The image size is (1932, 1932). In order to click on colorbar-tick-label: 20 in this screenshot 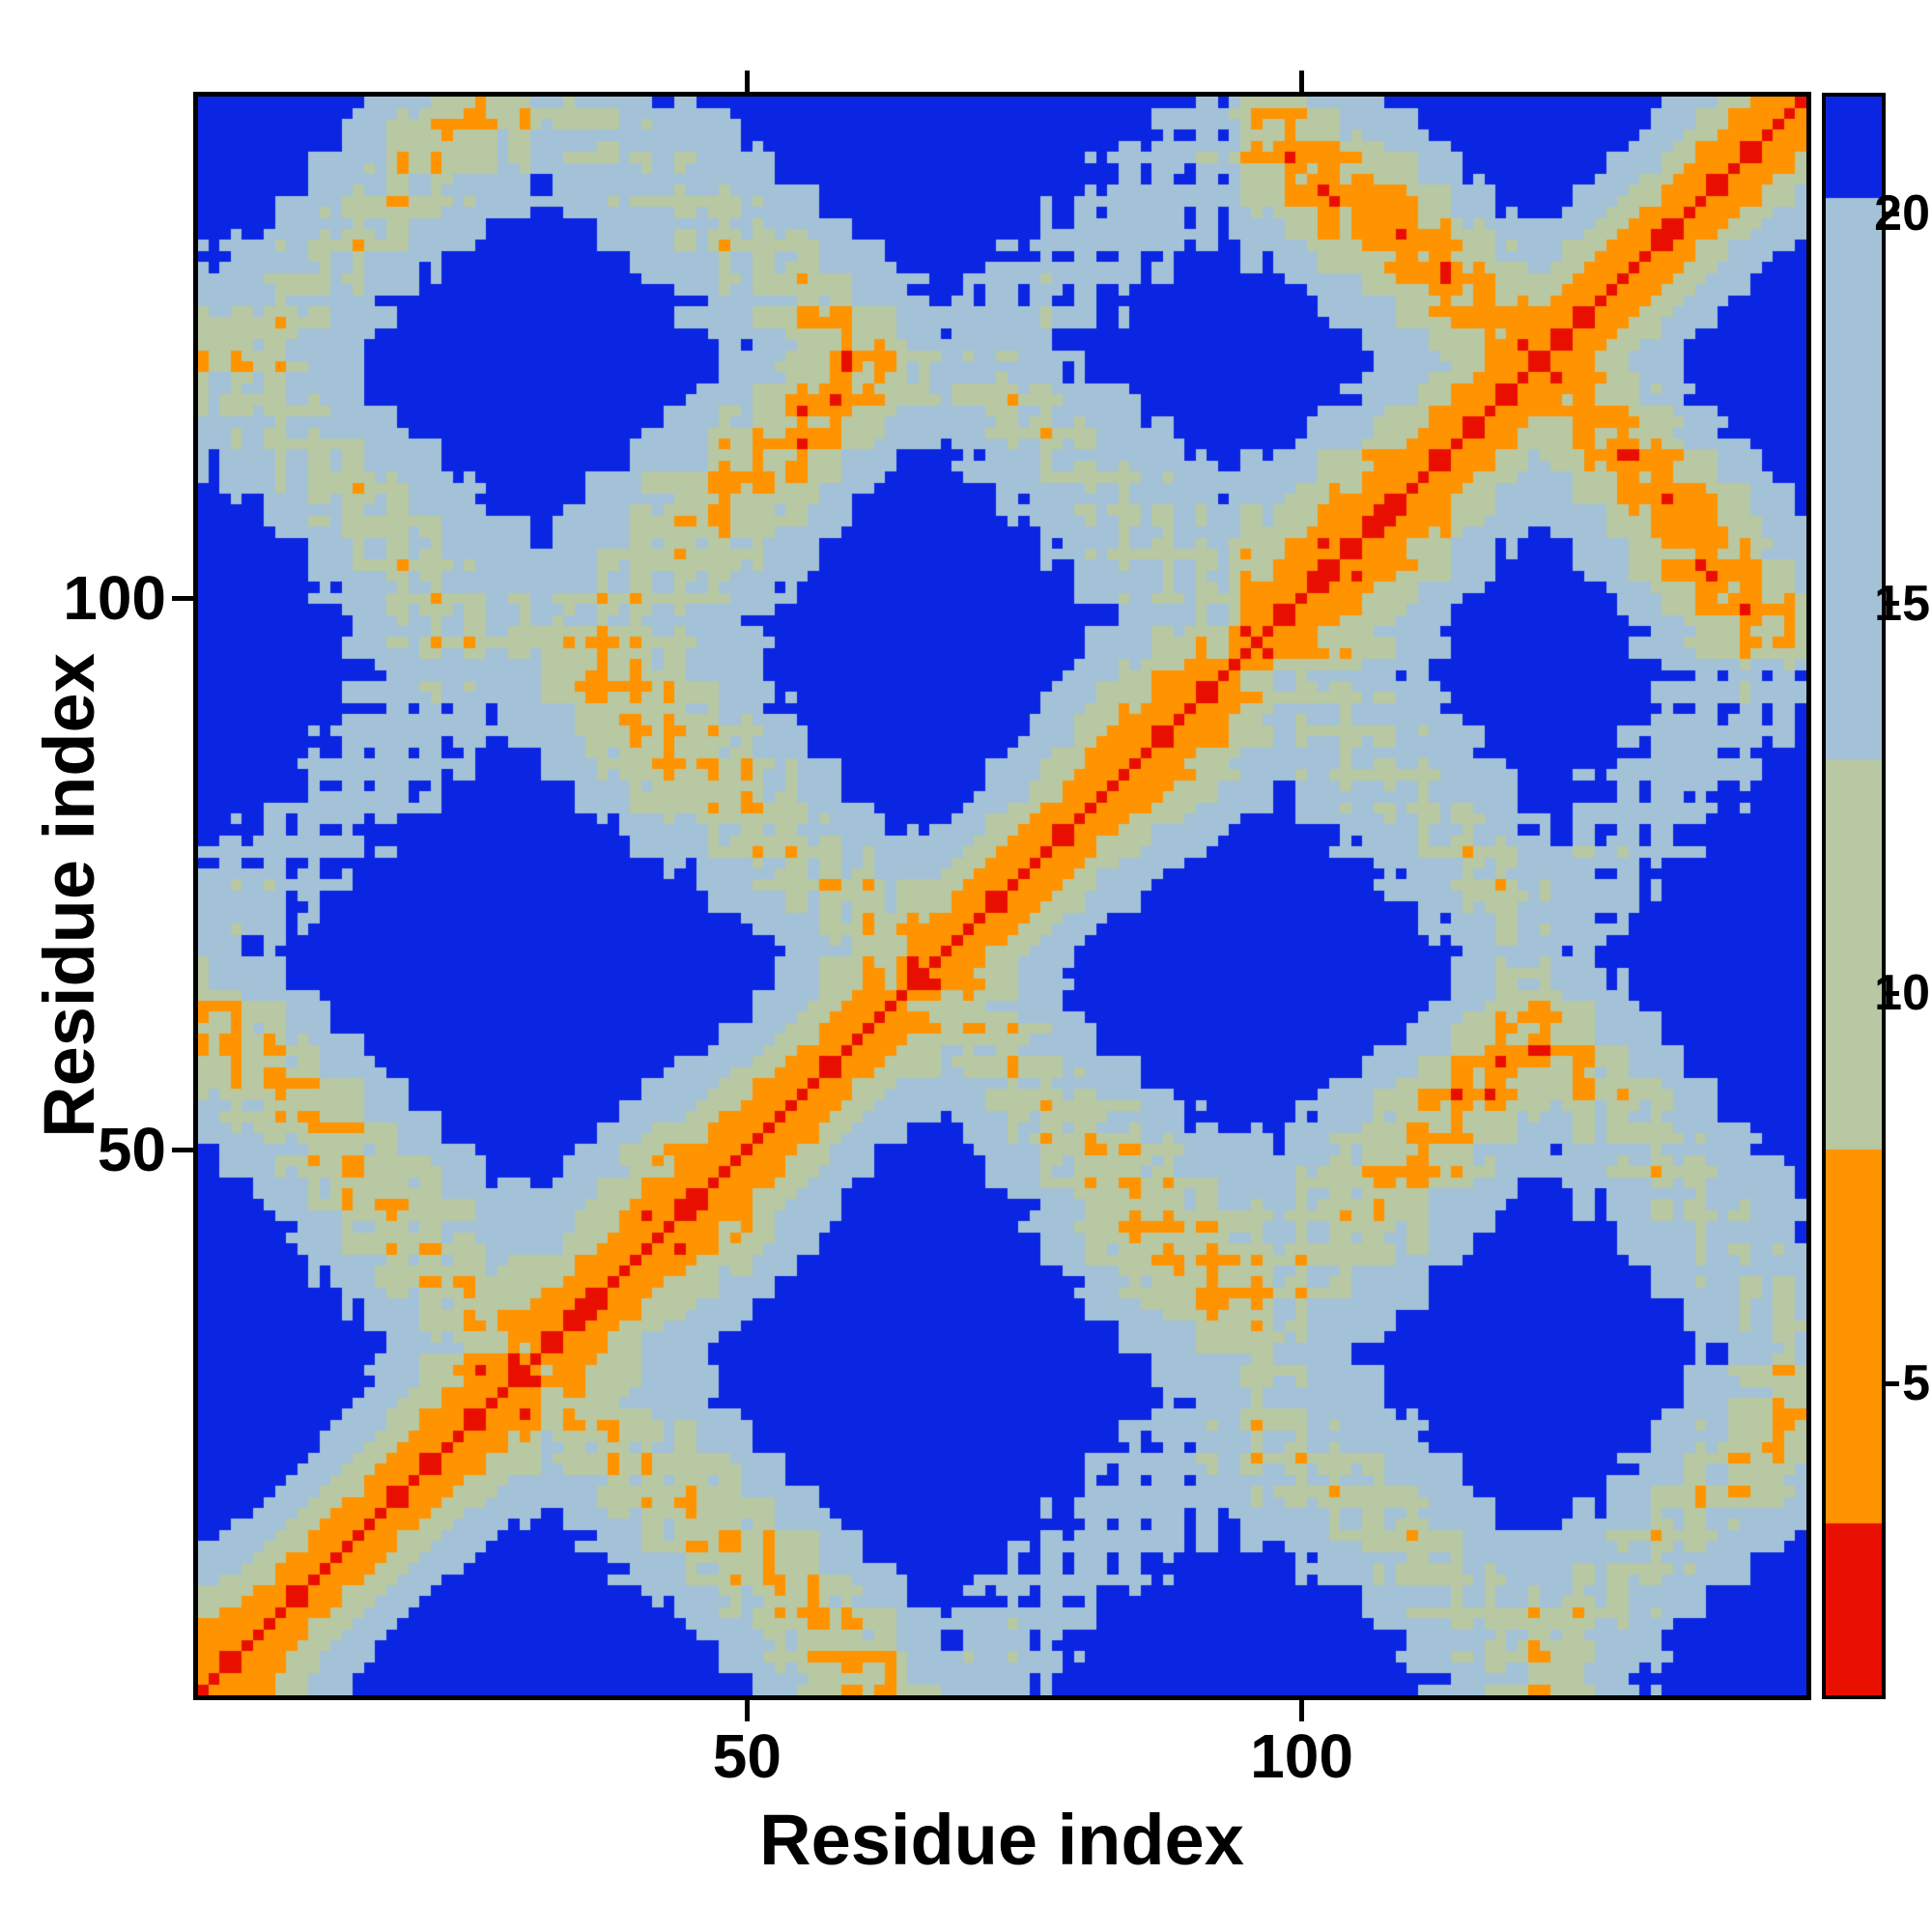, I will do `click(1902, 213)`.